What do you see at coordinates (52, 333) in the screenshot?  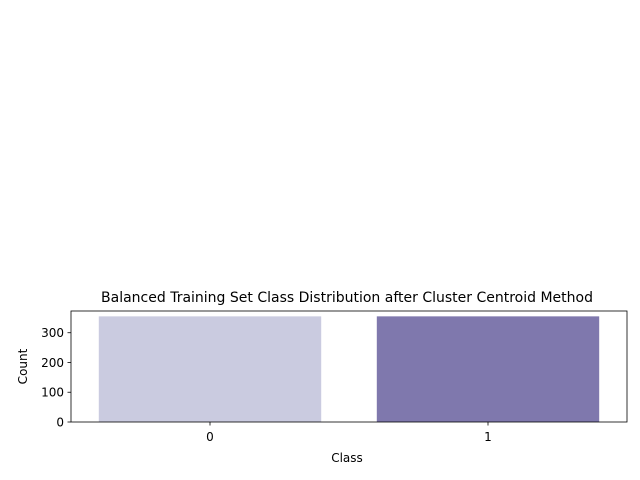 I see `y-tick-label: 300` at bounding box center [52, 333].